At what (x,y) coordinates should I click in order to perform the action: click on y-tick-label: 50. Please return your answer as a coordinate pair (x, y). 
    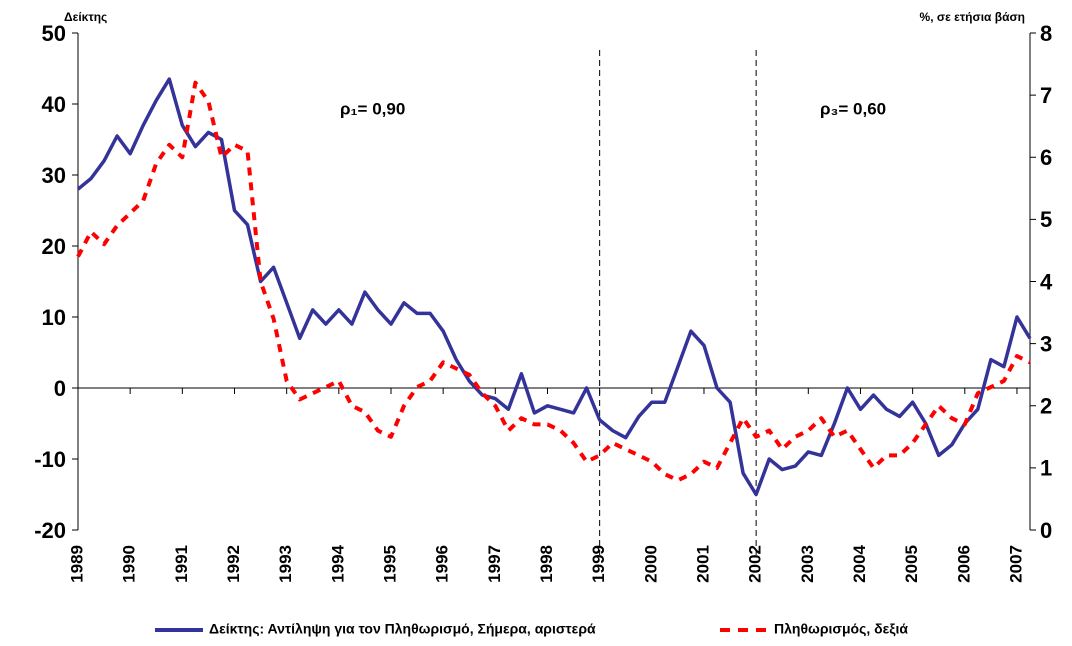
    Looking at the image, I should click on (54, 33).